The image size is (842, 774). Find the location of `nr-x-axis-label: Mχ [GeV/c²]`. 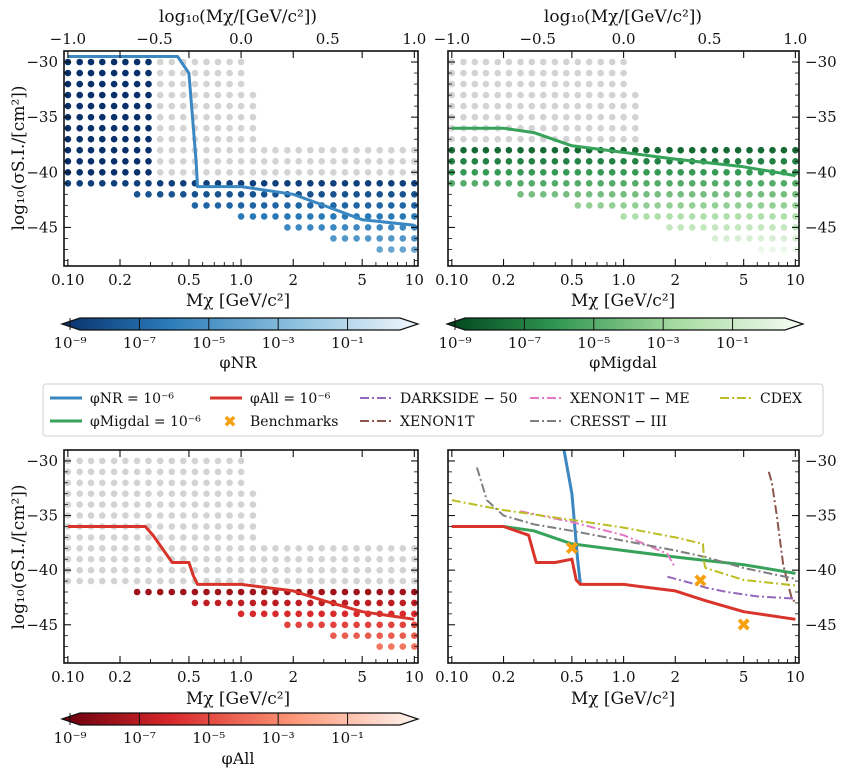

nr-x-axis-label: Mχ [GeV/c²] is located at coordinates (238, 301).